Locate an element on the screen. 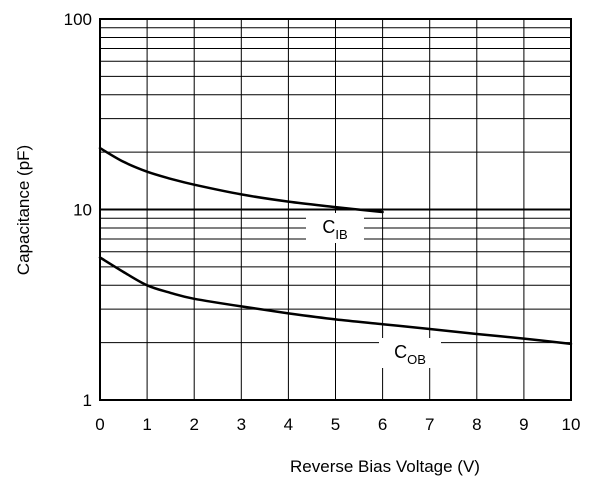 The height and width of the screenshot is (479, 600). x-tick-label: 3 is located at coordinates (241, 424).